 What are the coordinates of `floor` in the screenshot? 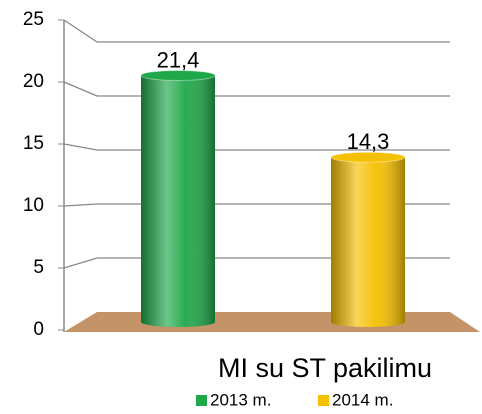 It's located at (272, 322).